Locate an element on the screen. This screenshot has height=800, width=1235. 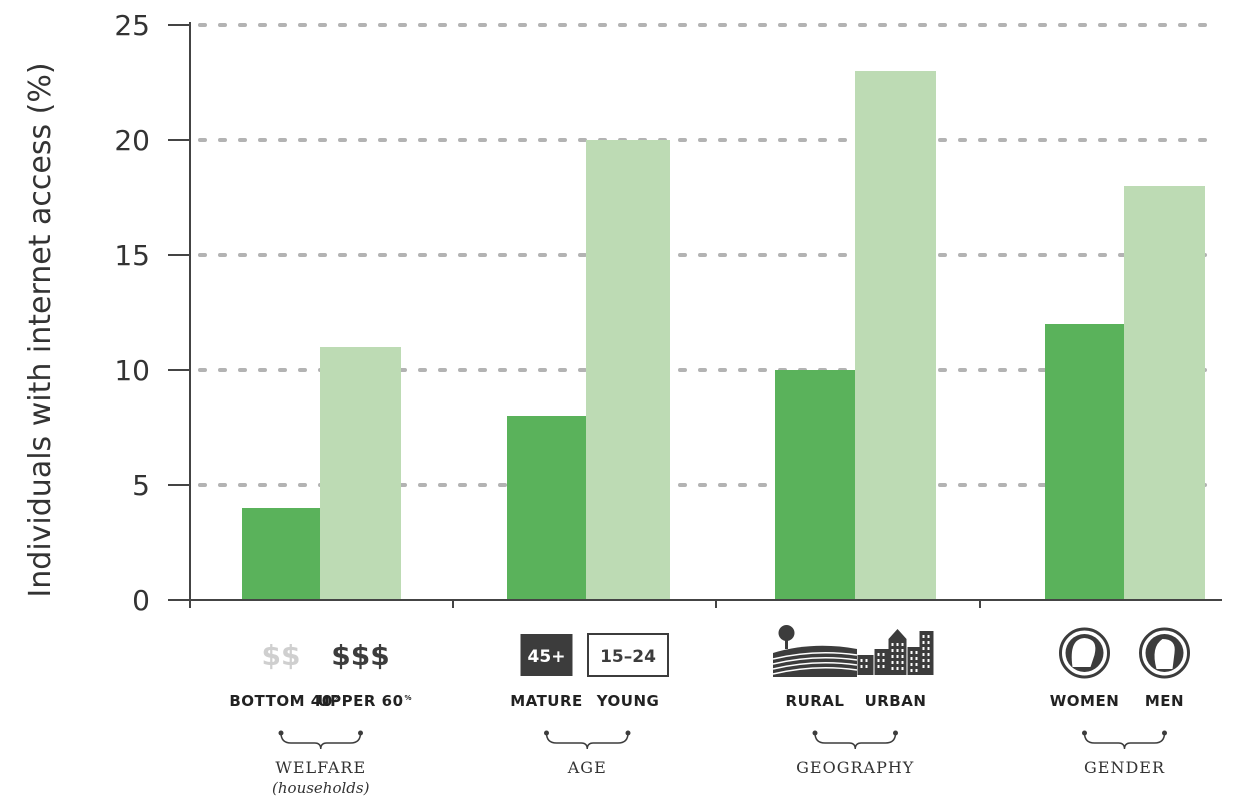
svg-text: 45+ is located at coordinates (547, 657).